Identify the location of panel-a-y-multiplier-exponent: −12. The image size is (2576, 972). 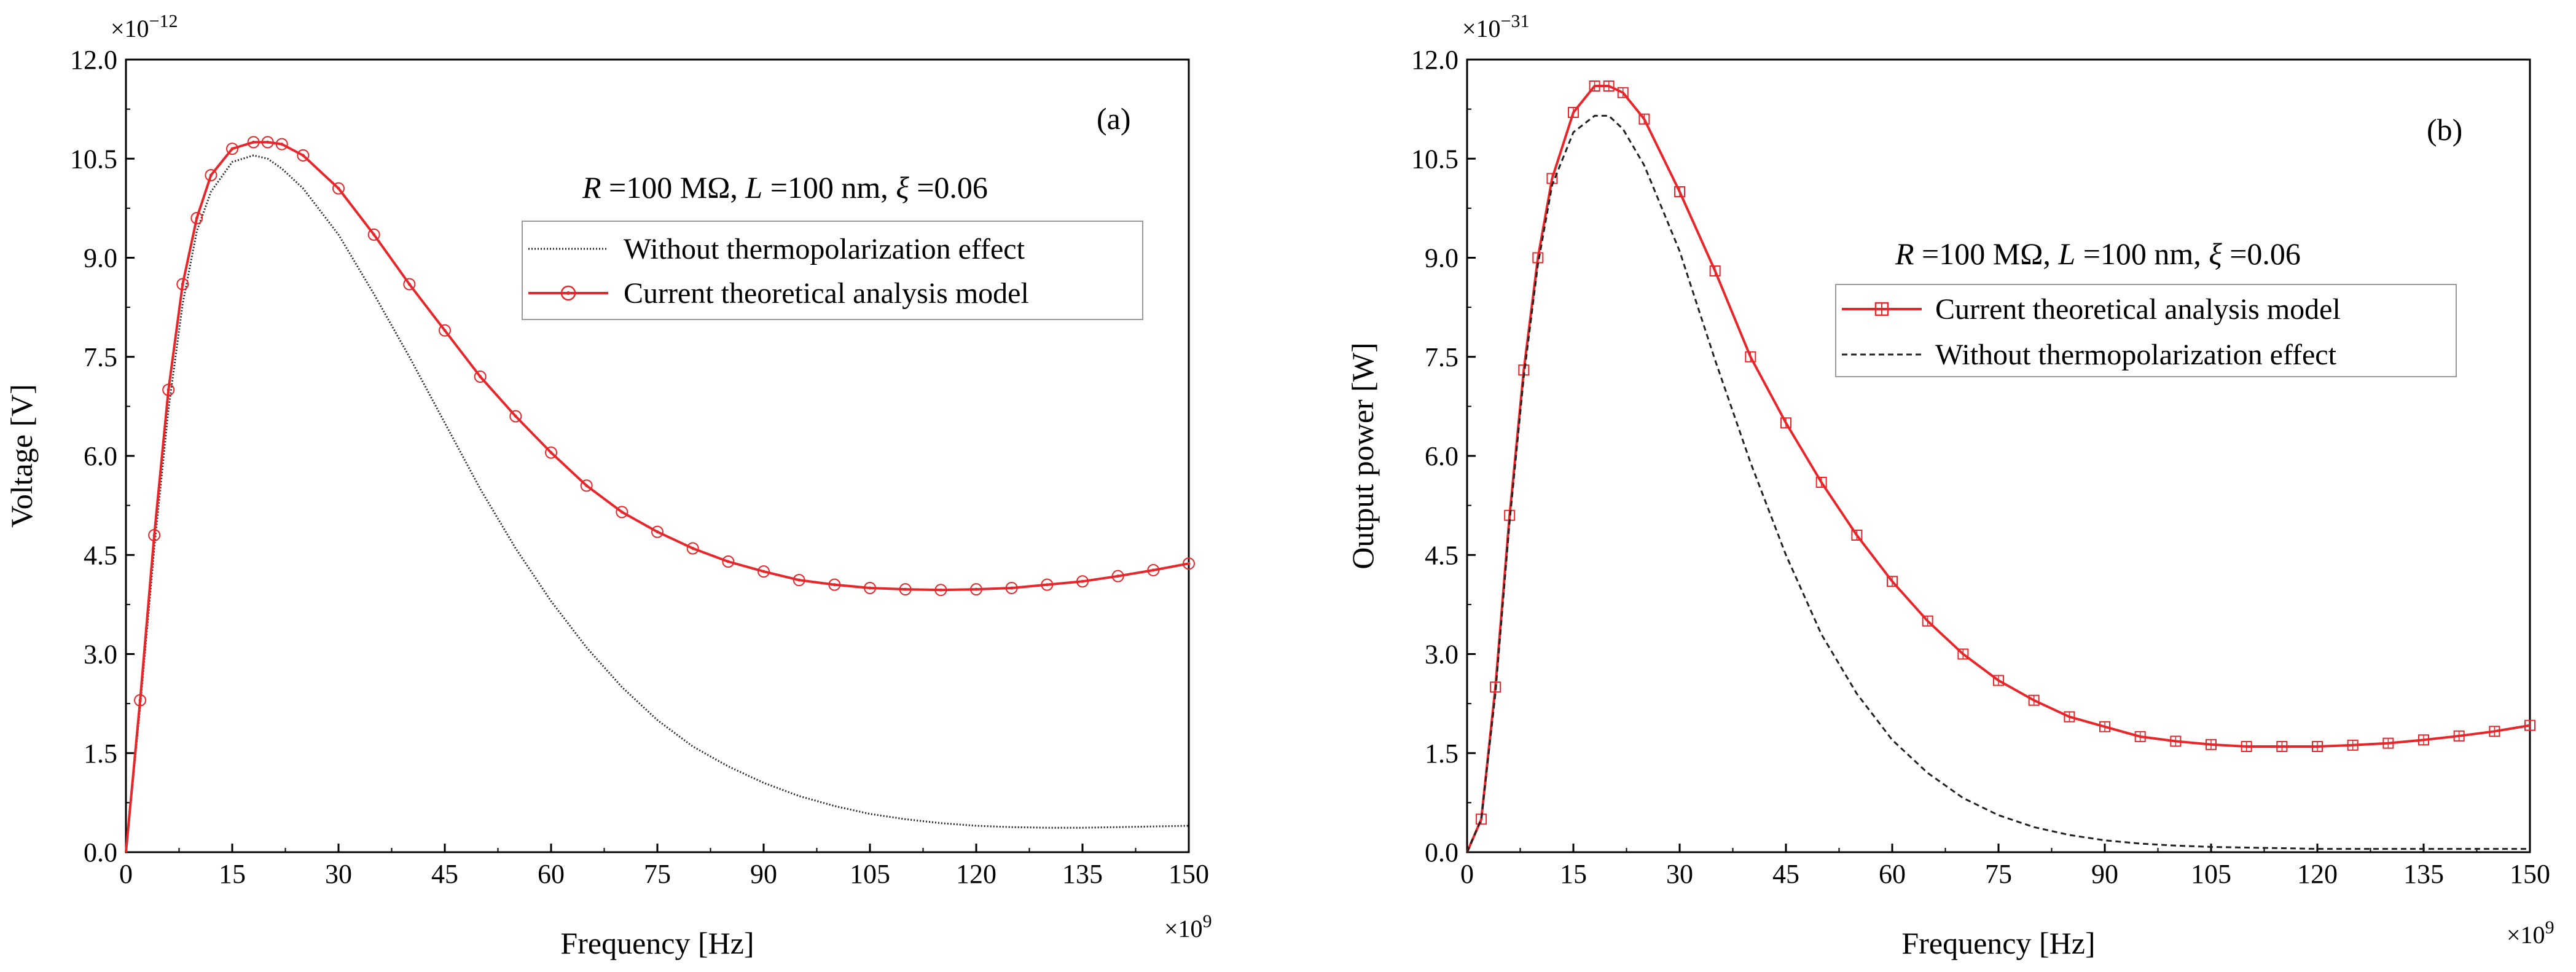
(163, 21).